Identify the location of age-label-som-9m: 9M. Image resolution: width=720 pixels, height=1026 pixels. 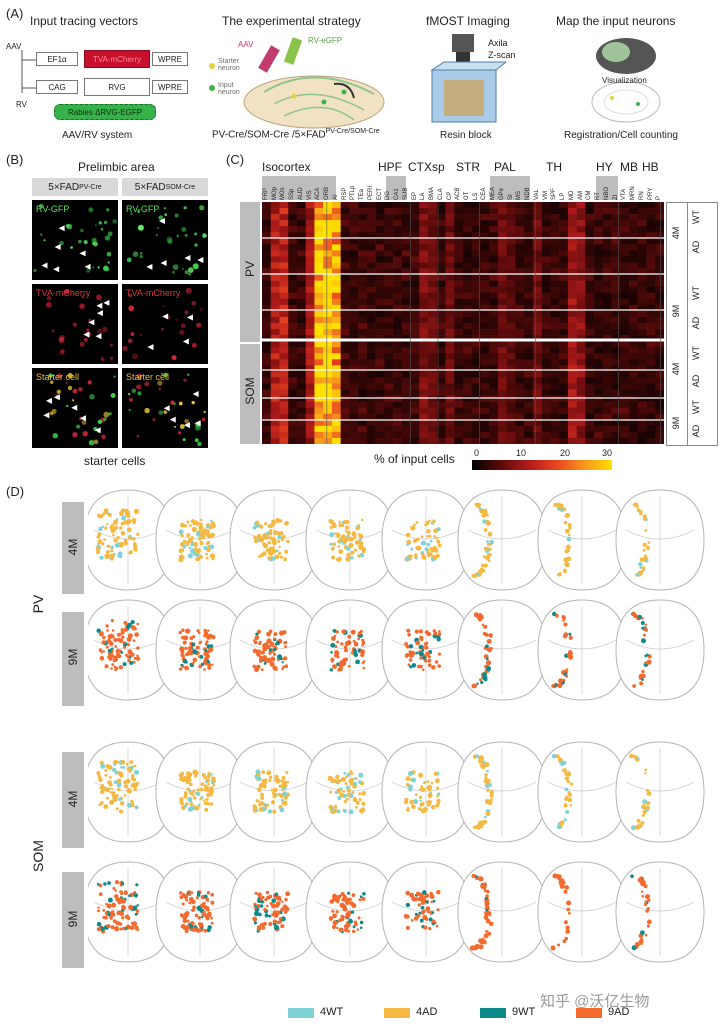
(676, 423).